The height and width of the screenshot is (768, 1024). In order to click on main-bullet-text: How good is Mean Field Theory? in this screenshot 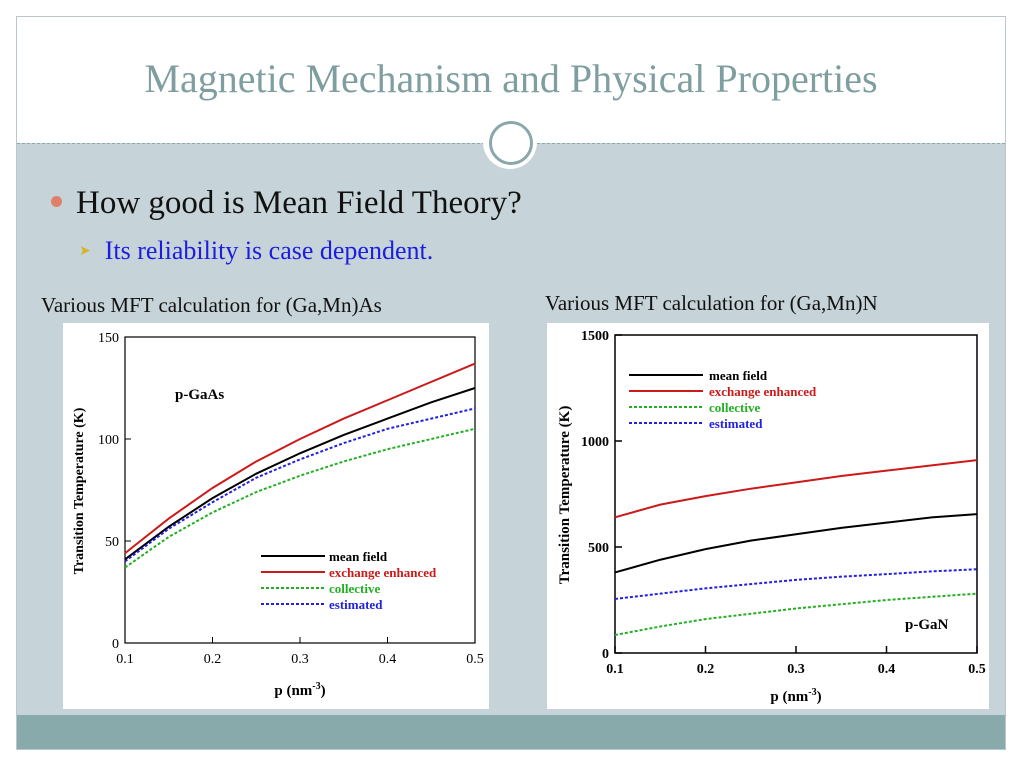, I will do `click(299, 203)`.